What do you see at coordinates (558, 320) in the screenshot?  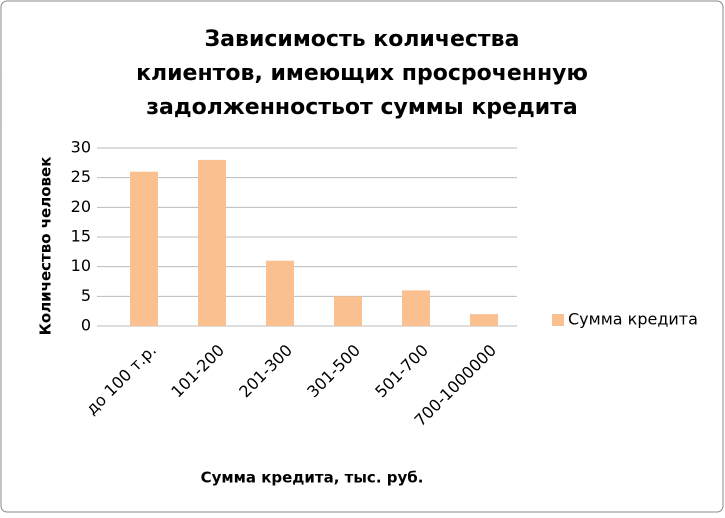 I see `legend-swatch` at bounding box center [558, 320].